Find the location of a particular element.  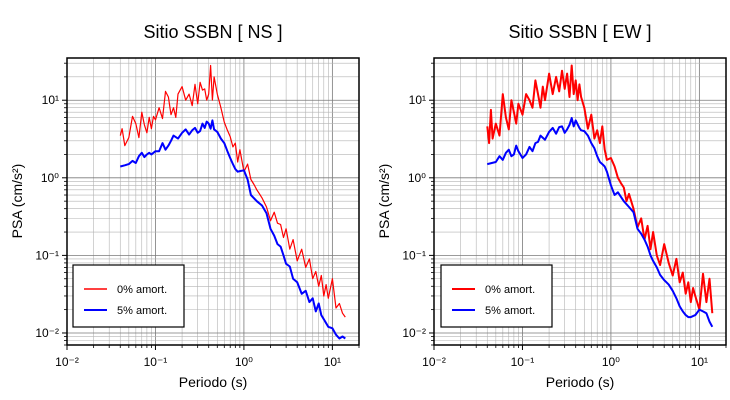

chart-title: Sitio SSBN [ NS ] is located at coordinates (212, 32).